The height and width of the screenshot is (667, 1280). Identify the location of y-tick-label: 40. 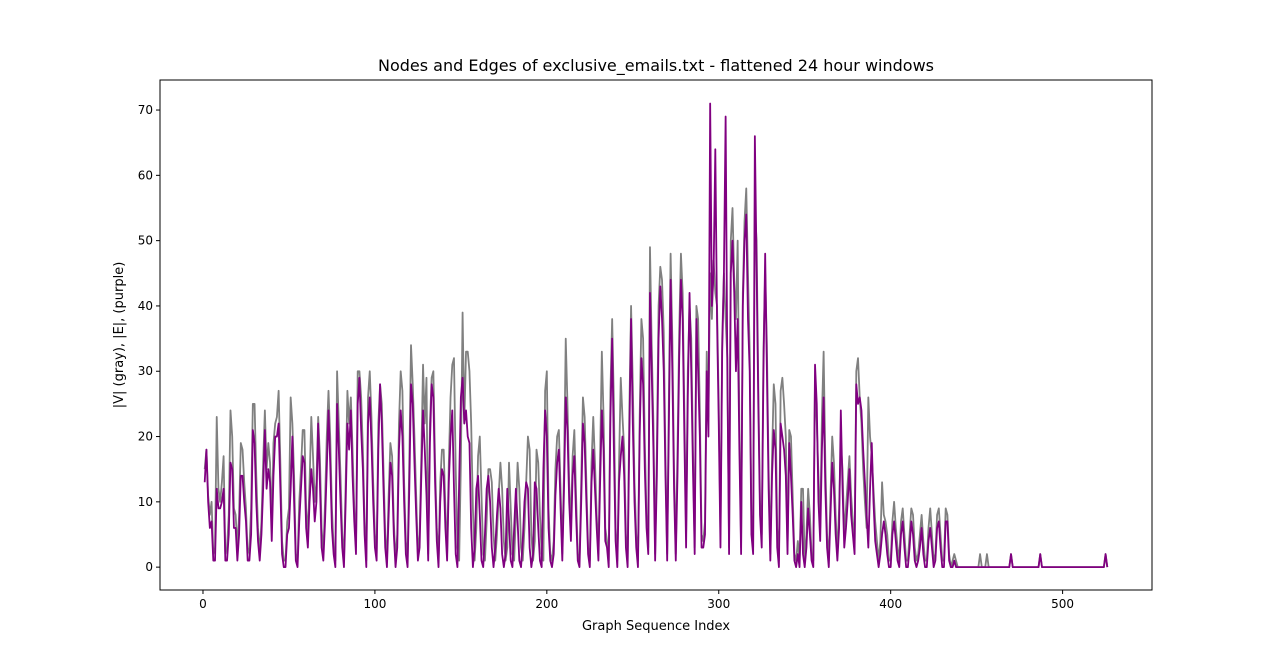
(145, 306).